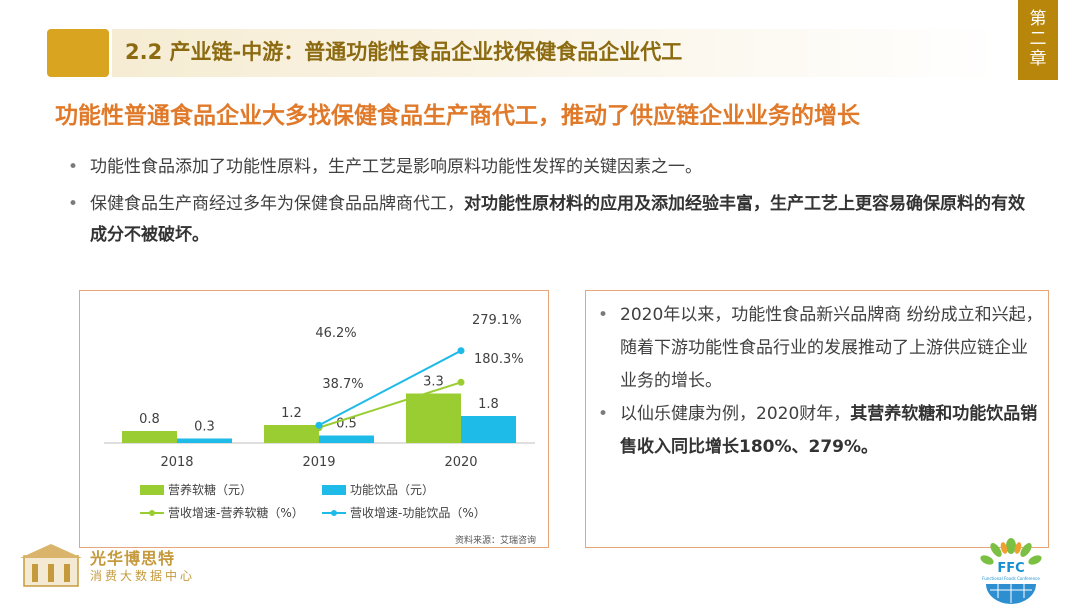  What do you see at coordinates (236, 512) in the screenshot?
I see `legend-gummy-growth-label: 营收增速-营养软糖（%）` at bounding box center [236, 512].